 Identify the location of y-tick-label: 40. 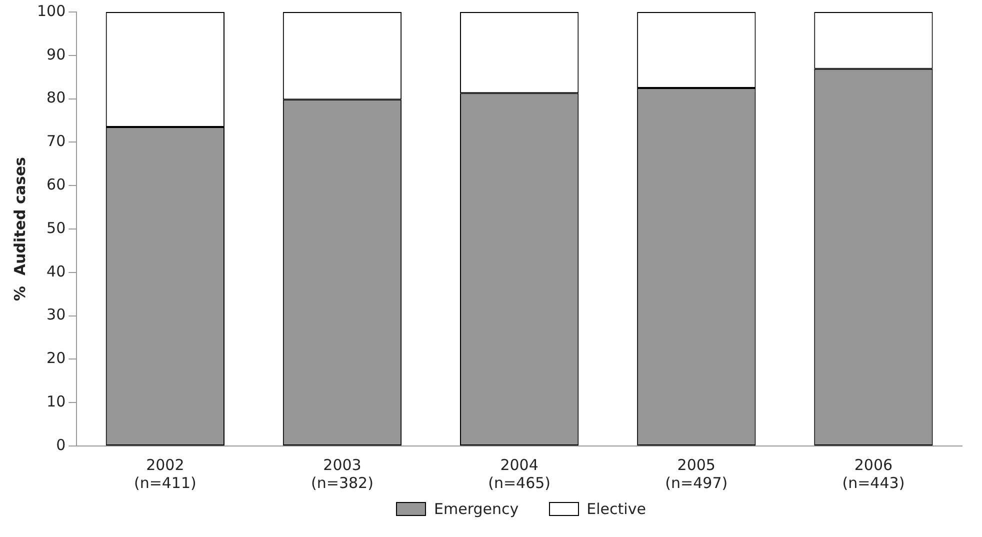
(56, 271).